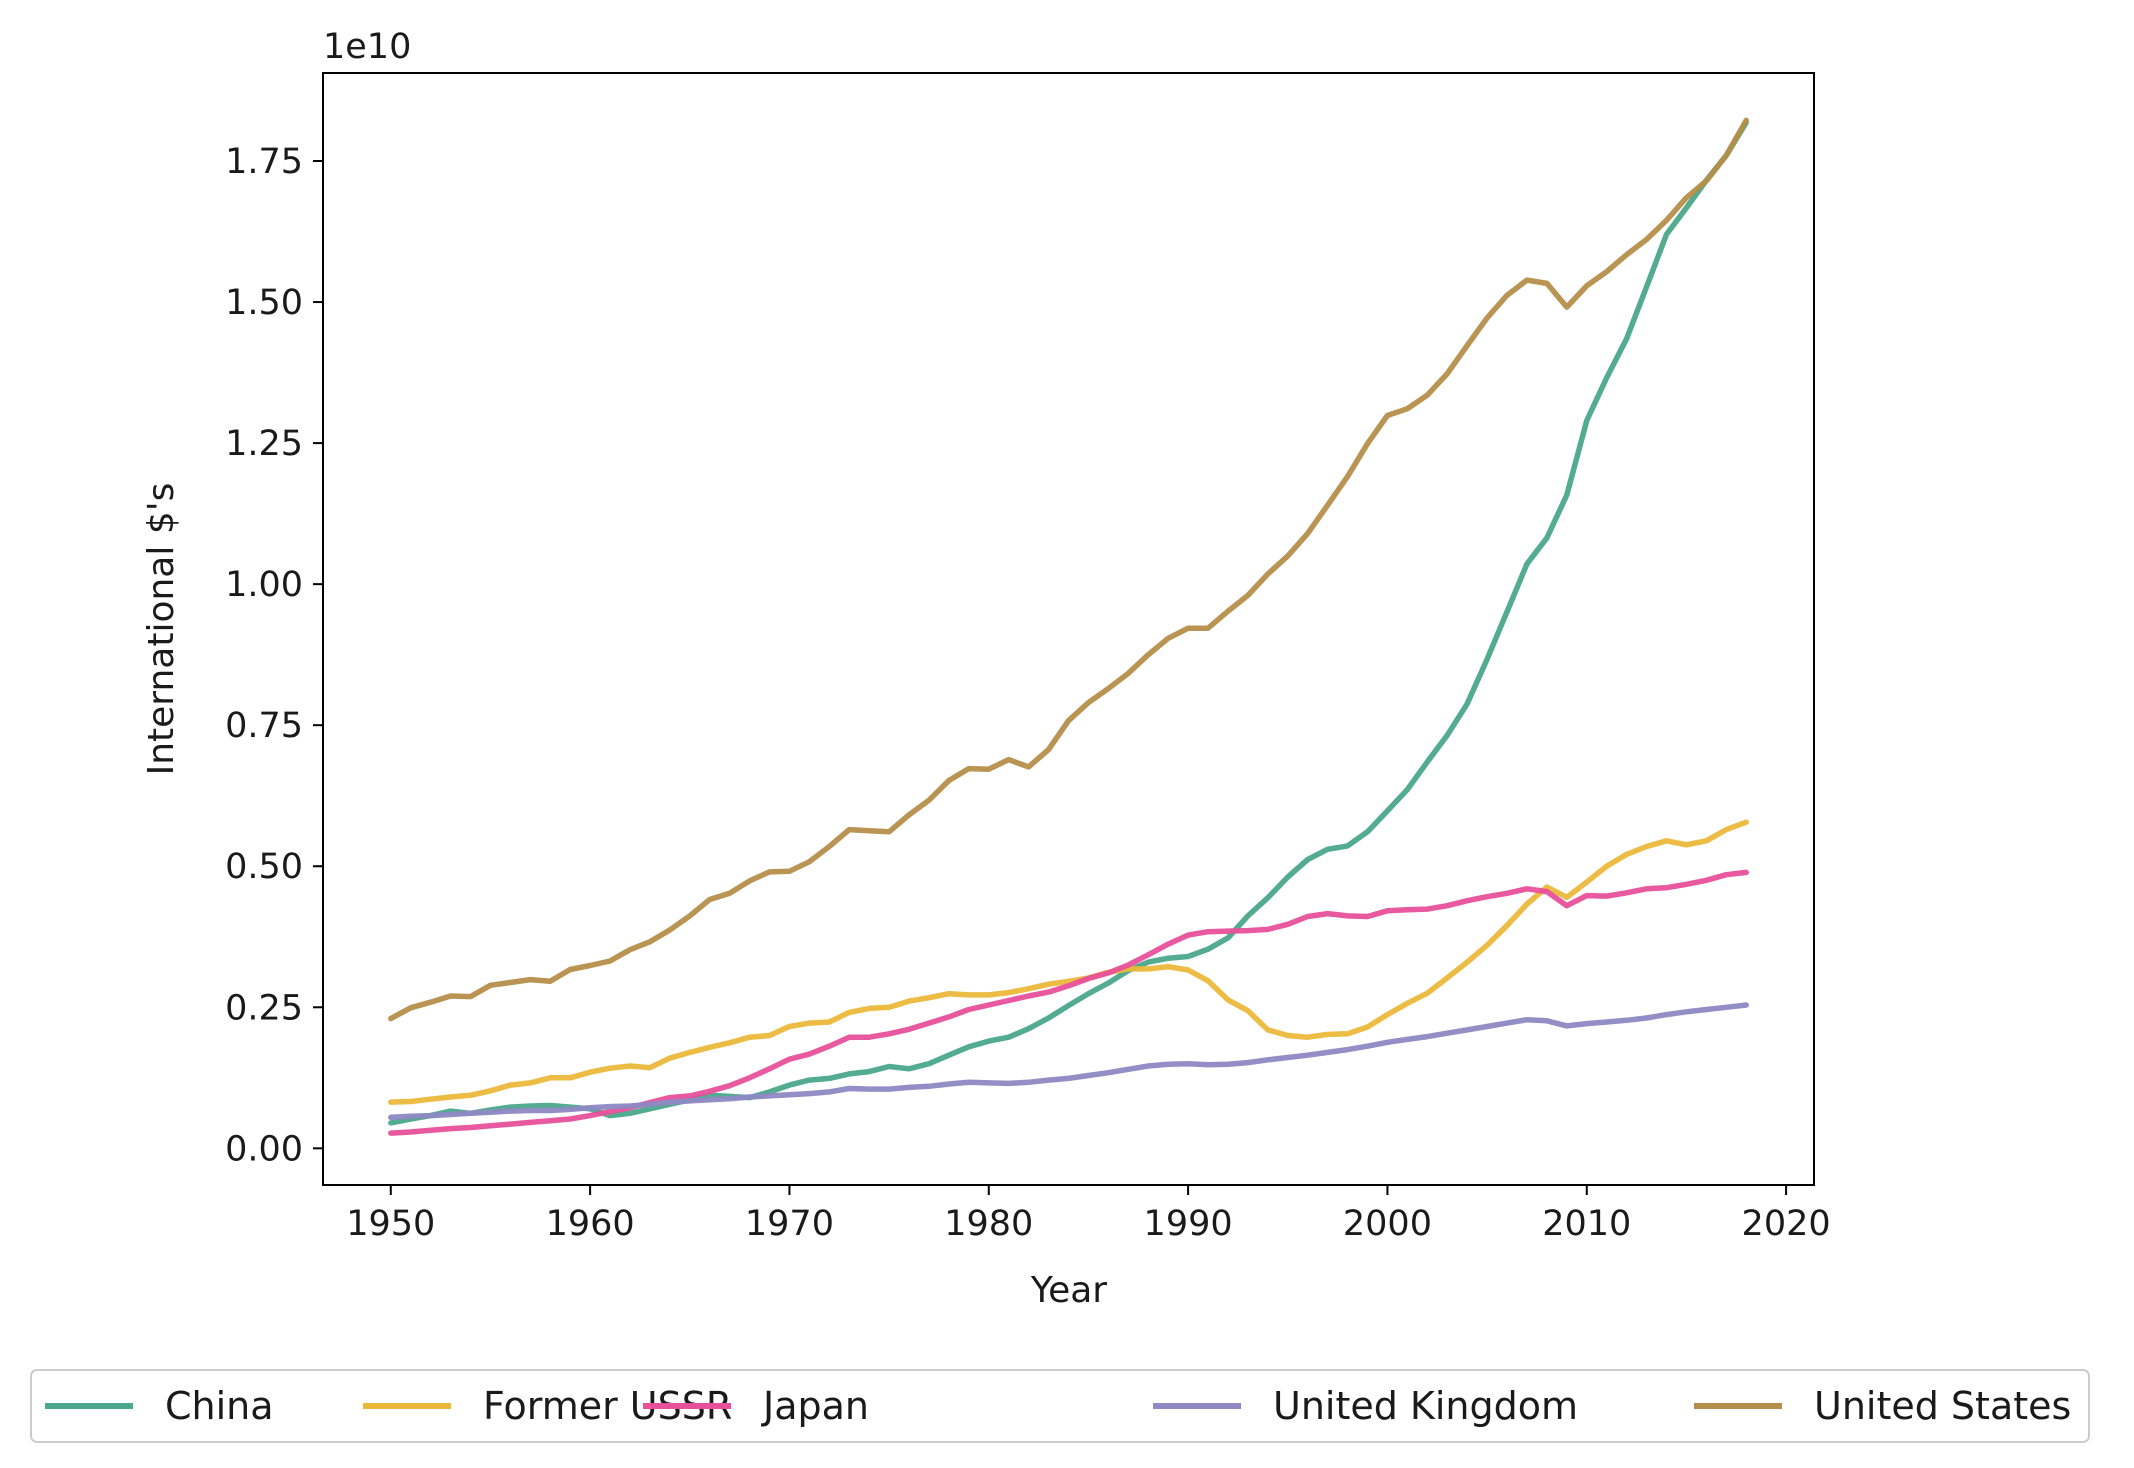  What do you see at coordinates (219, 1406) in the screenshot?
I see `legend-label-china: China` at bounding box center [219, 1406].